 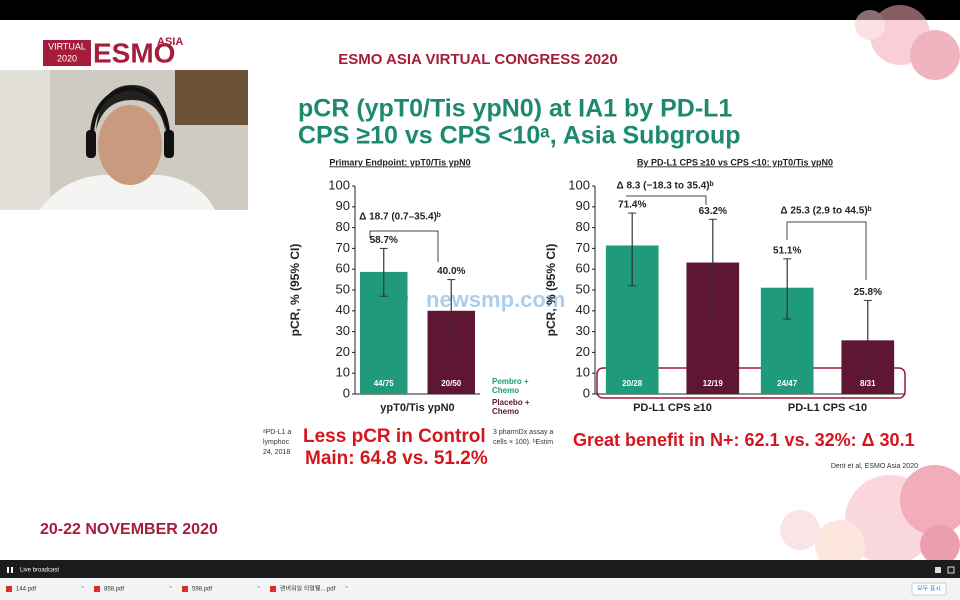 I want to click on player-status: Live broadcast, so click(x=39, y=571).